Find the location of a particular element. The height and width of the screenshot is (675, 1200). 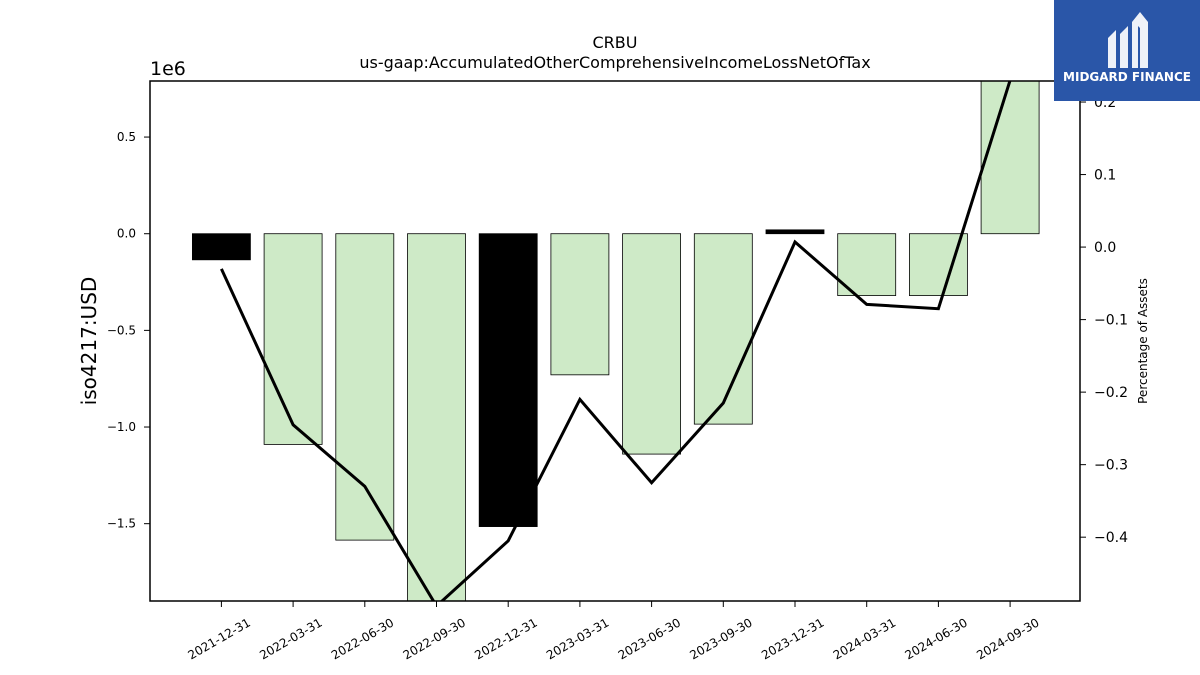

x-tick-label: 2023-03-31 is located at coordinates (577, 638).